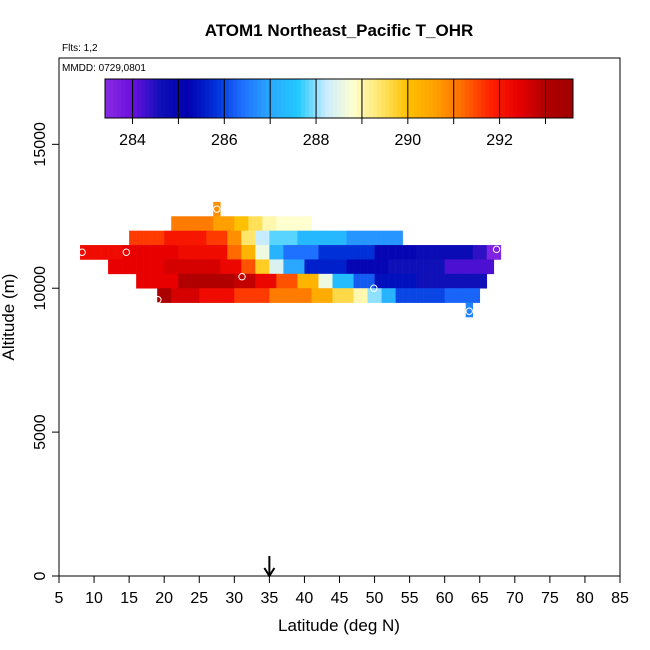  What do you see at coordinates (550, 598) in the screenshot?
I see `x-tick-label: 75` at bounding box center [550, 598].